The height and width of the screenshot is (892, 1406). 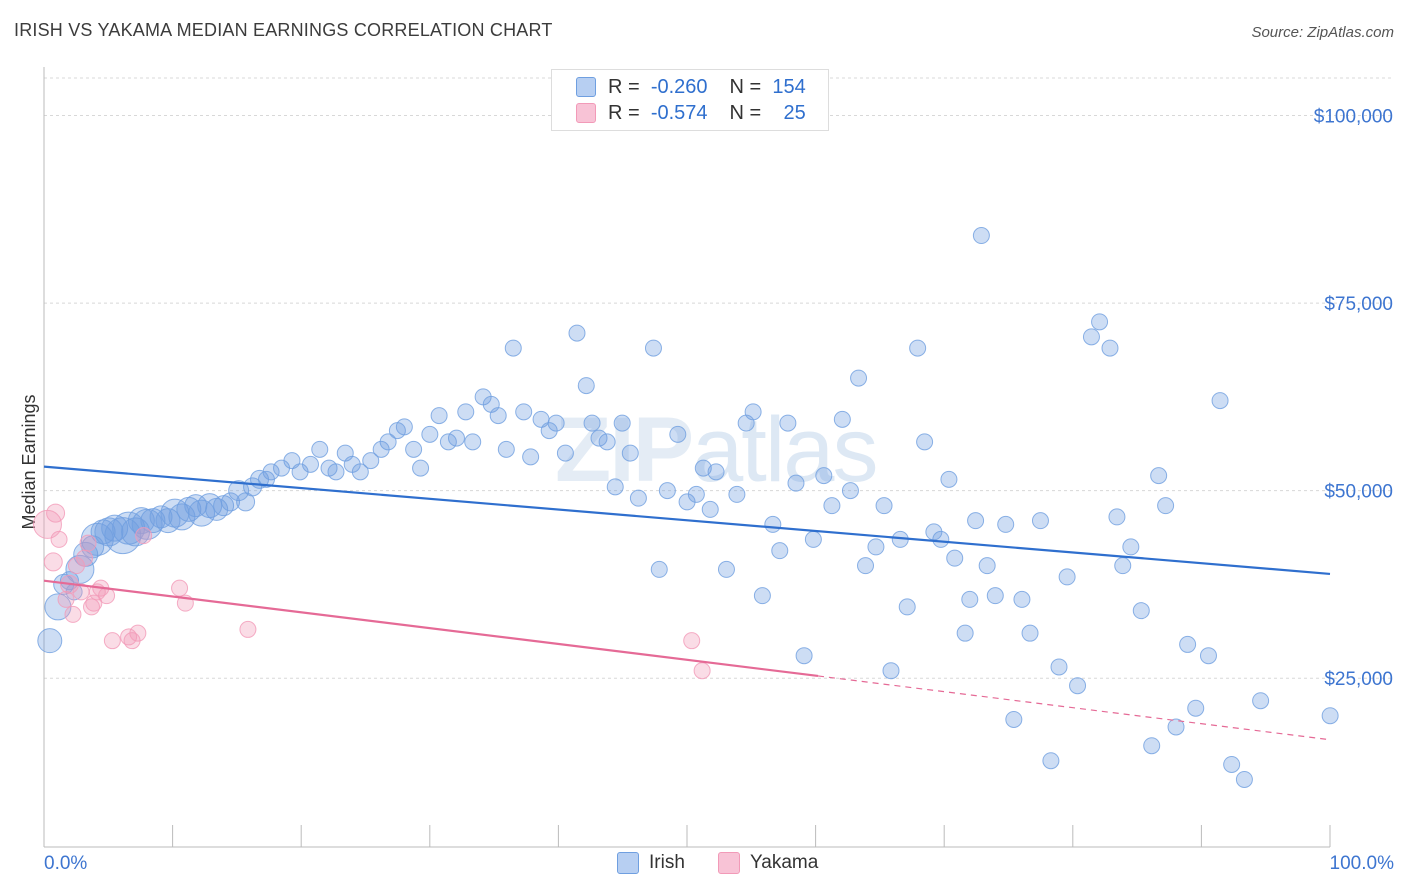 I want to click on yakama-r-label: R =, so click(x=624, y=112).